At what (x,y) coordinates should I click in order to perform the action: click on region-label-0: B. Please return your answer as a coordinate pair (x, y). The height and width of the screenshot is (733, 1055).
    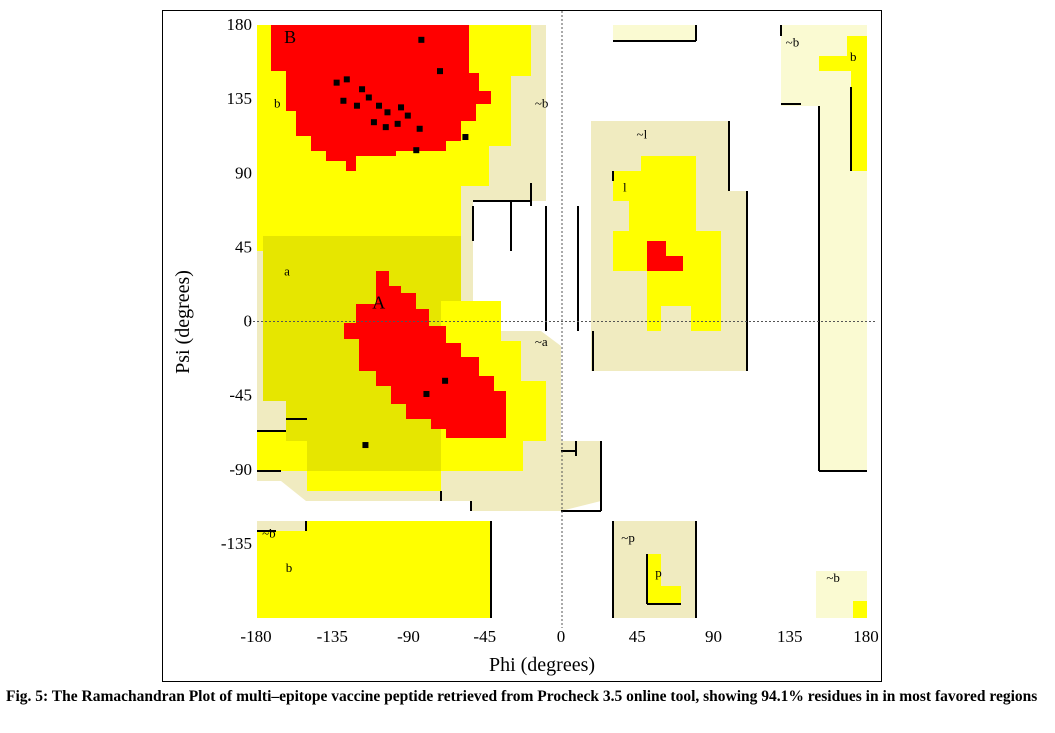
    Looking at the image, I should click on (290, 37).